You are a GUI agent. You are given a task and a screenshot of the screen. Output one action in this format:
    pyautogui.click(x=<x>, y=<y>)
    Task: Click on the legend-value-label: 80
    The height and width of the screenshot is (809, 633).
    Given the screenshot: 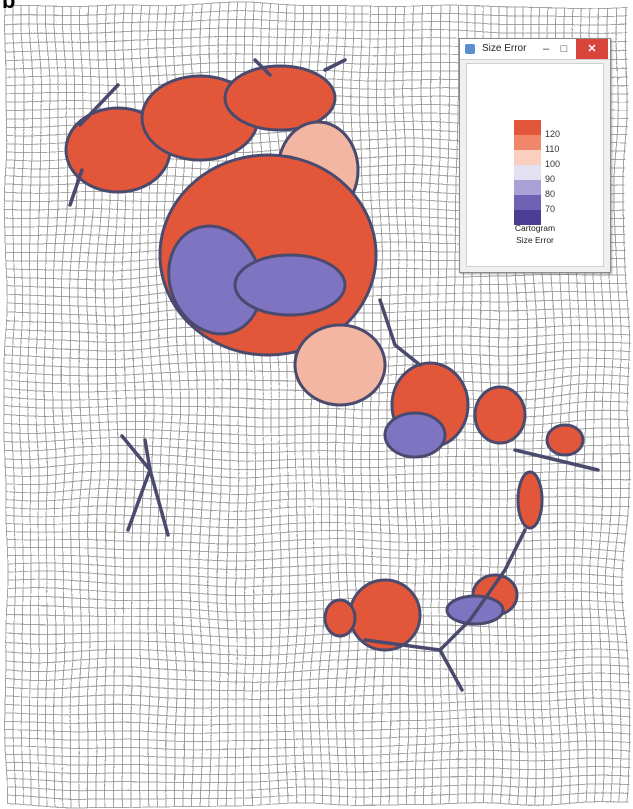 What is the action you would take?
    pyautogui.click(x=550, y=194)
    